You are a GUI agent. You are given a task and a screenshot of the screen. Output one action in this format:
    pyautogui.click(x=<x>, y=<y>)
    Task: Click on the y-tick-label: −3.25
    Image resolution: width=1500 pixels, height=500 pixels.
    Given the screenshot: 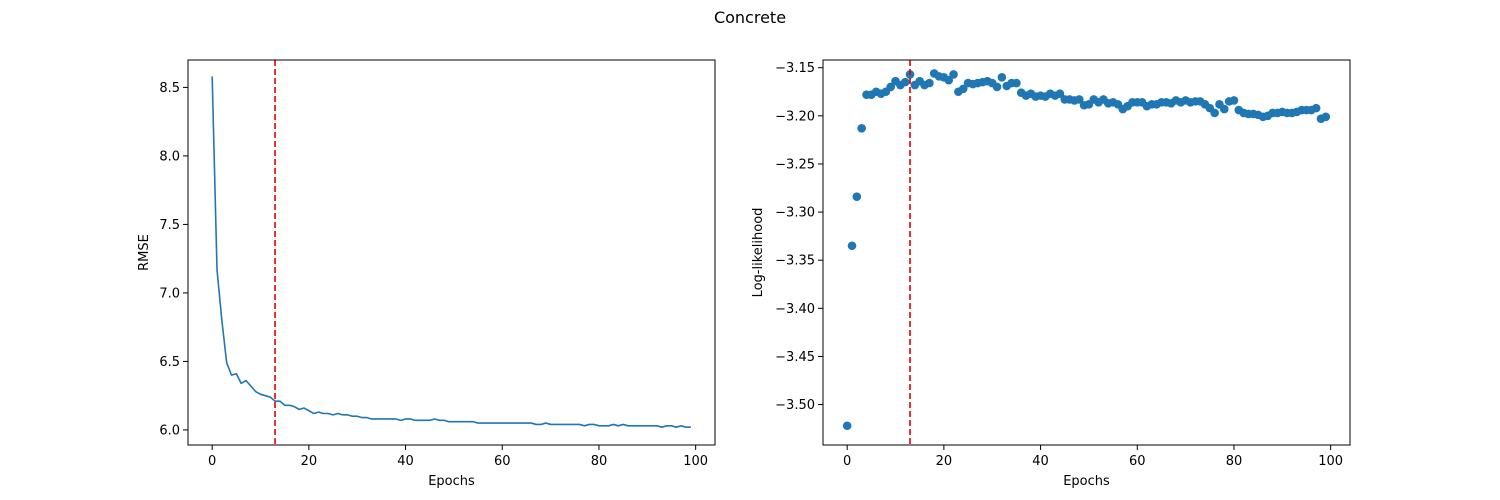 What is the action you would take?
    pyautogui.click(x=795, y=164)
    